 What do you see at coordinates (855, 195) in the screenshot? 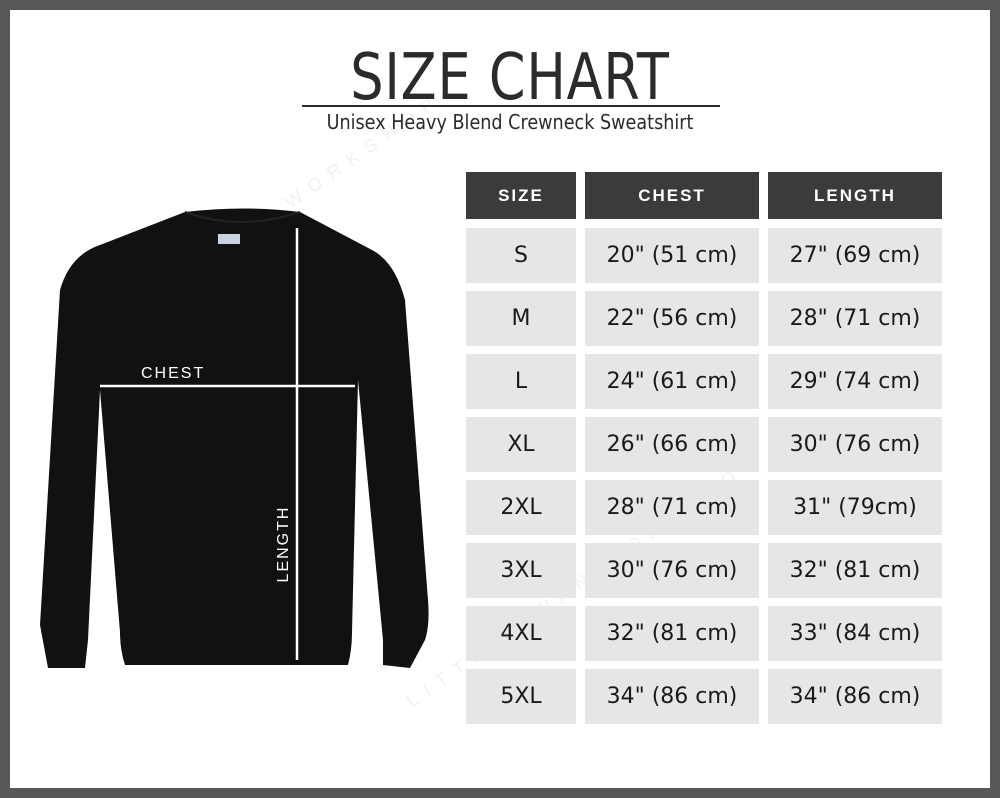
I see `column-header-length: LENGTH` at bounding box center [855, 195].